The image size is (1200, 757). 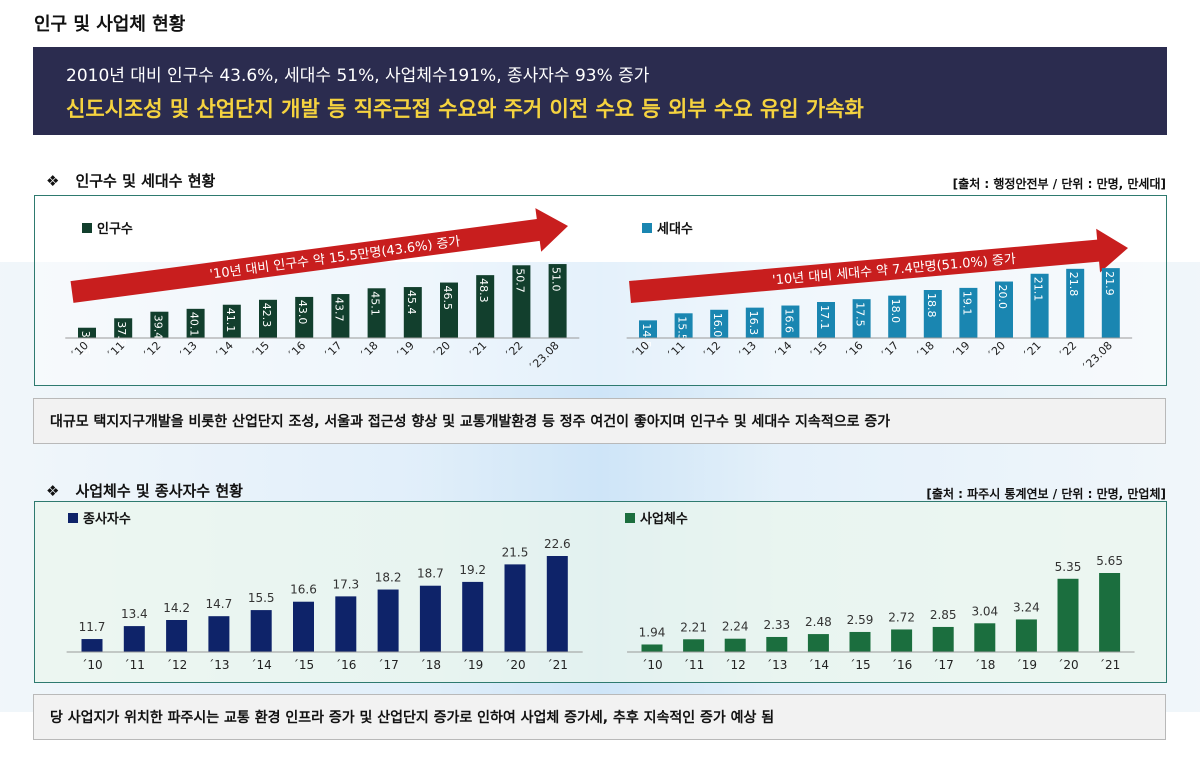 I want to click on population-category-label: ´22, so click(x=514, y=350).